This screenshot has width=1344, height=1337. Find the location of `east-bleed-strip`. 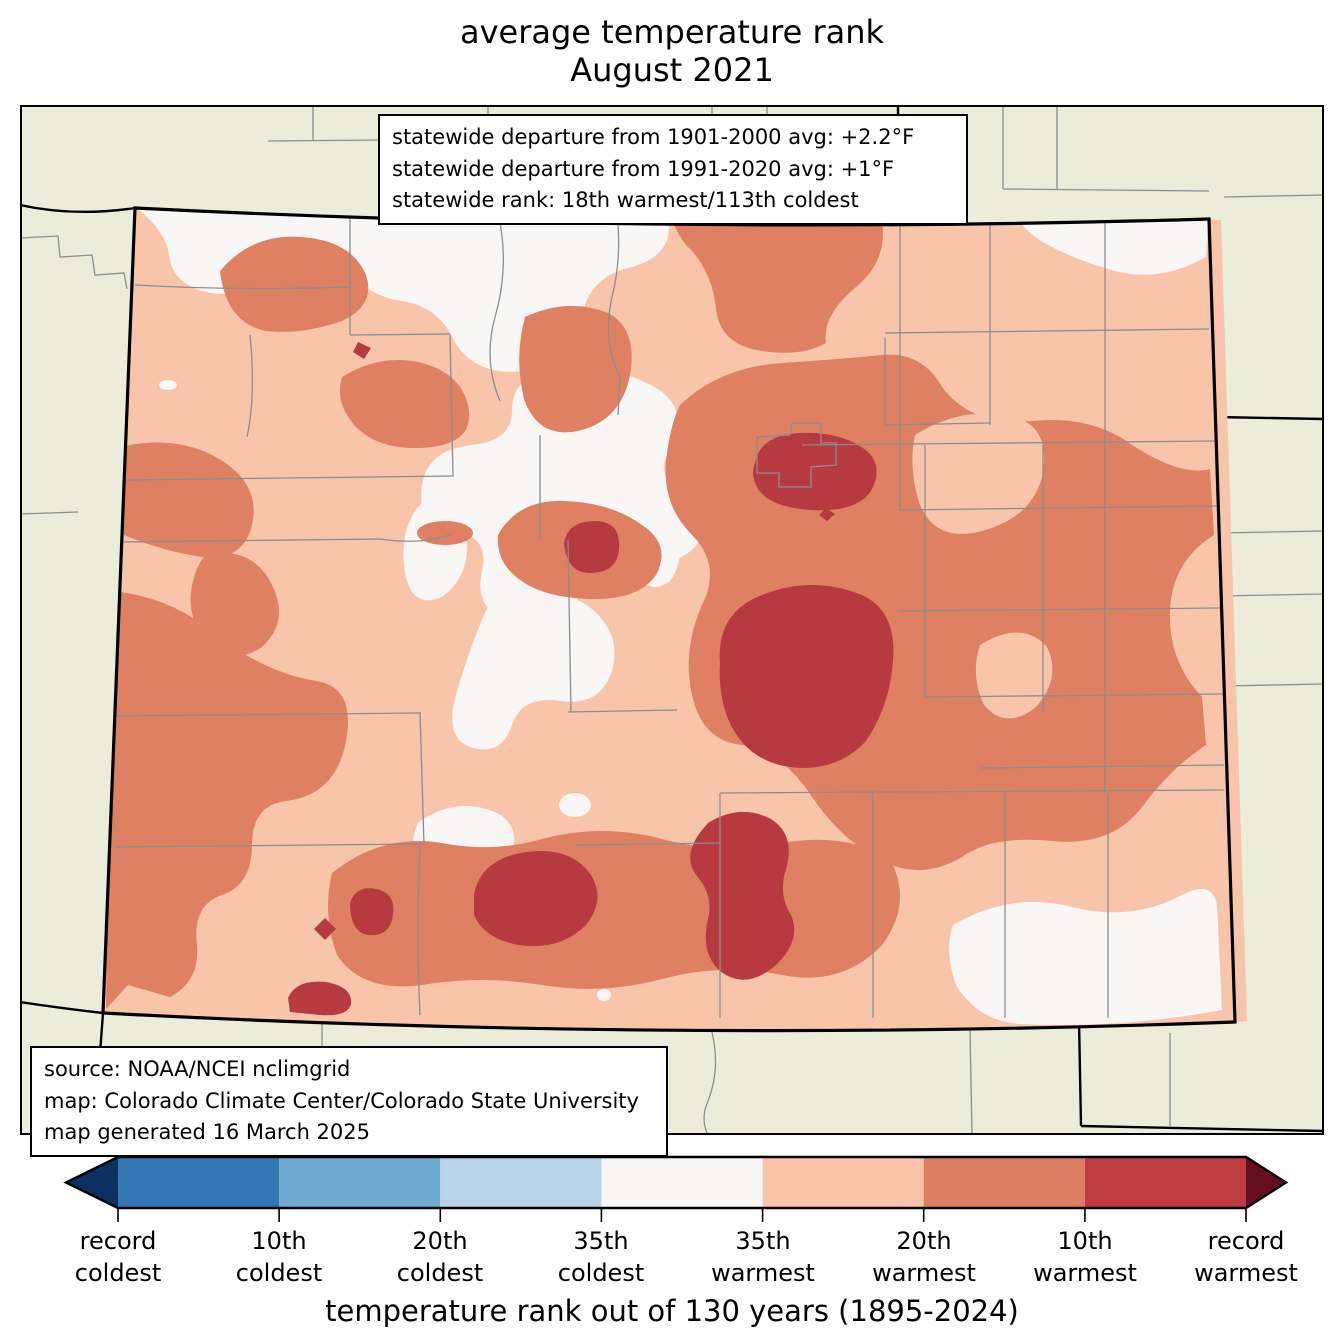

east-bleed-strip is located at coordinates (1228, 620).